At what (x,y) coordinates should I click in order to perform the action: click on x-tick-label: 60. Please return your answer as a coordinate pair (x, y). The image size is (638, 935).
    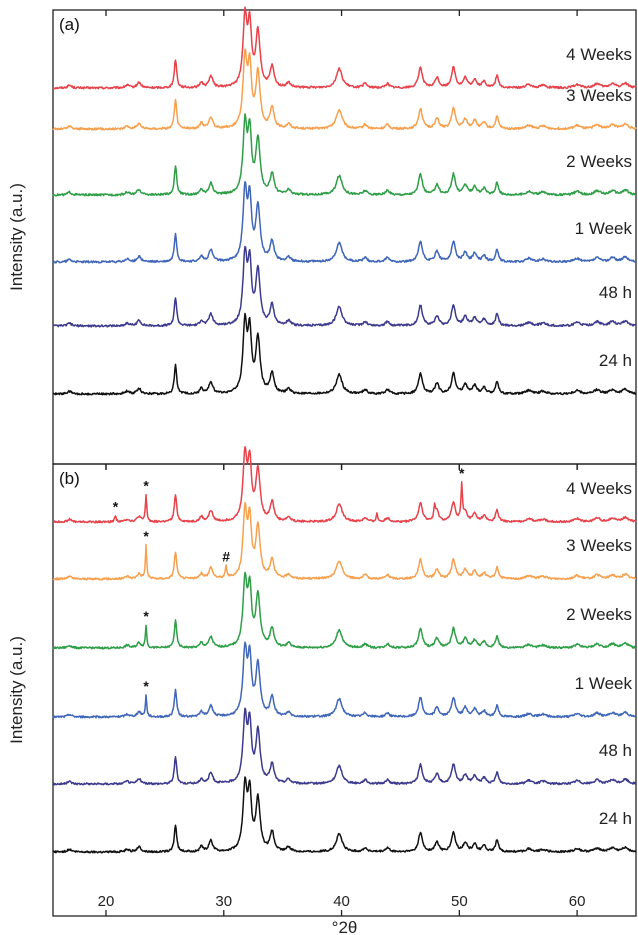
    Looking at the image, I should click on (577, 901).